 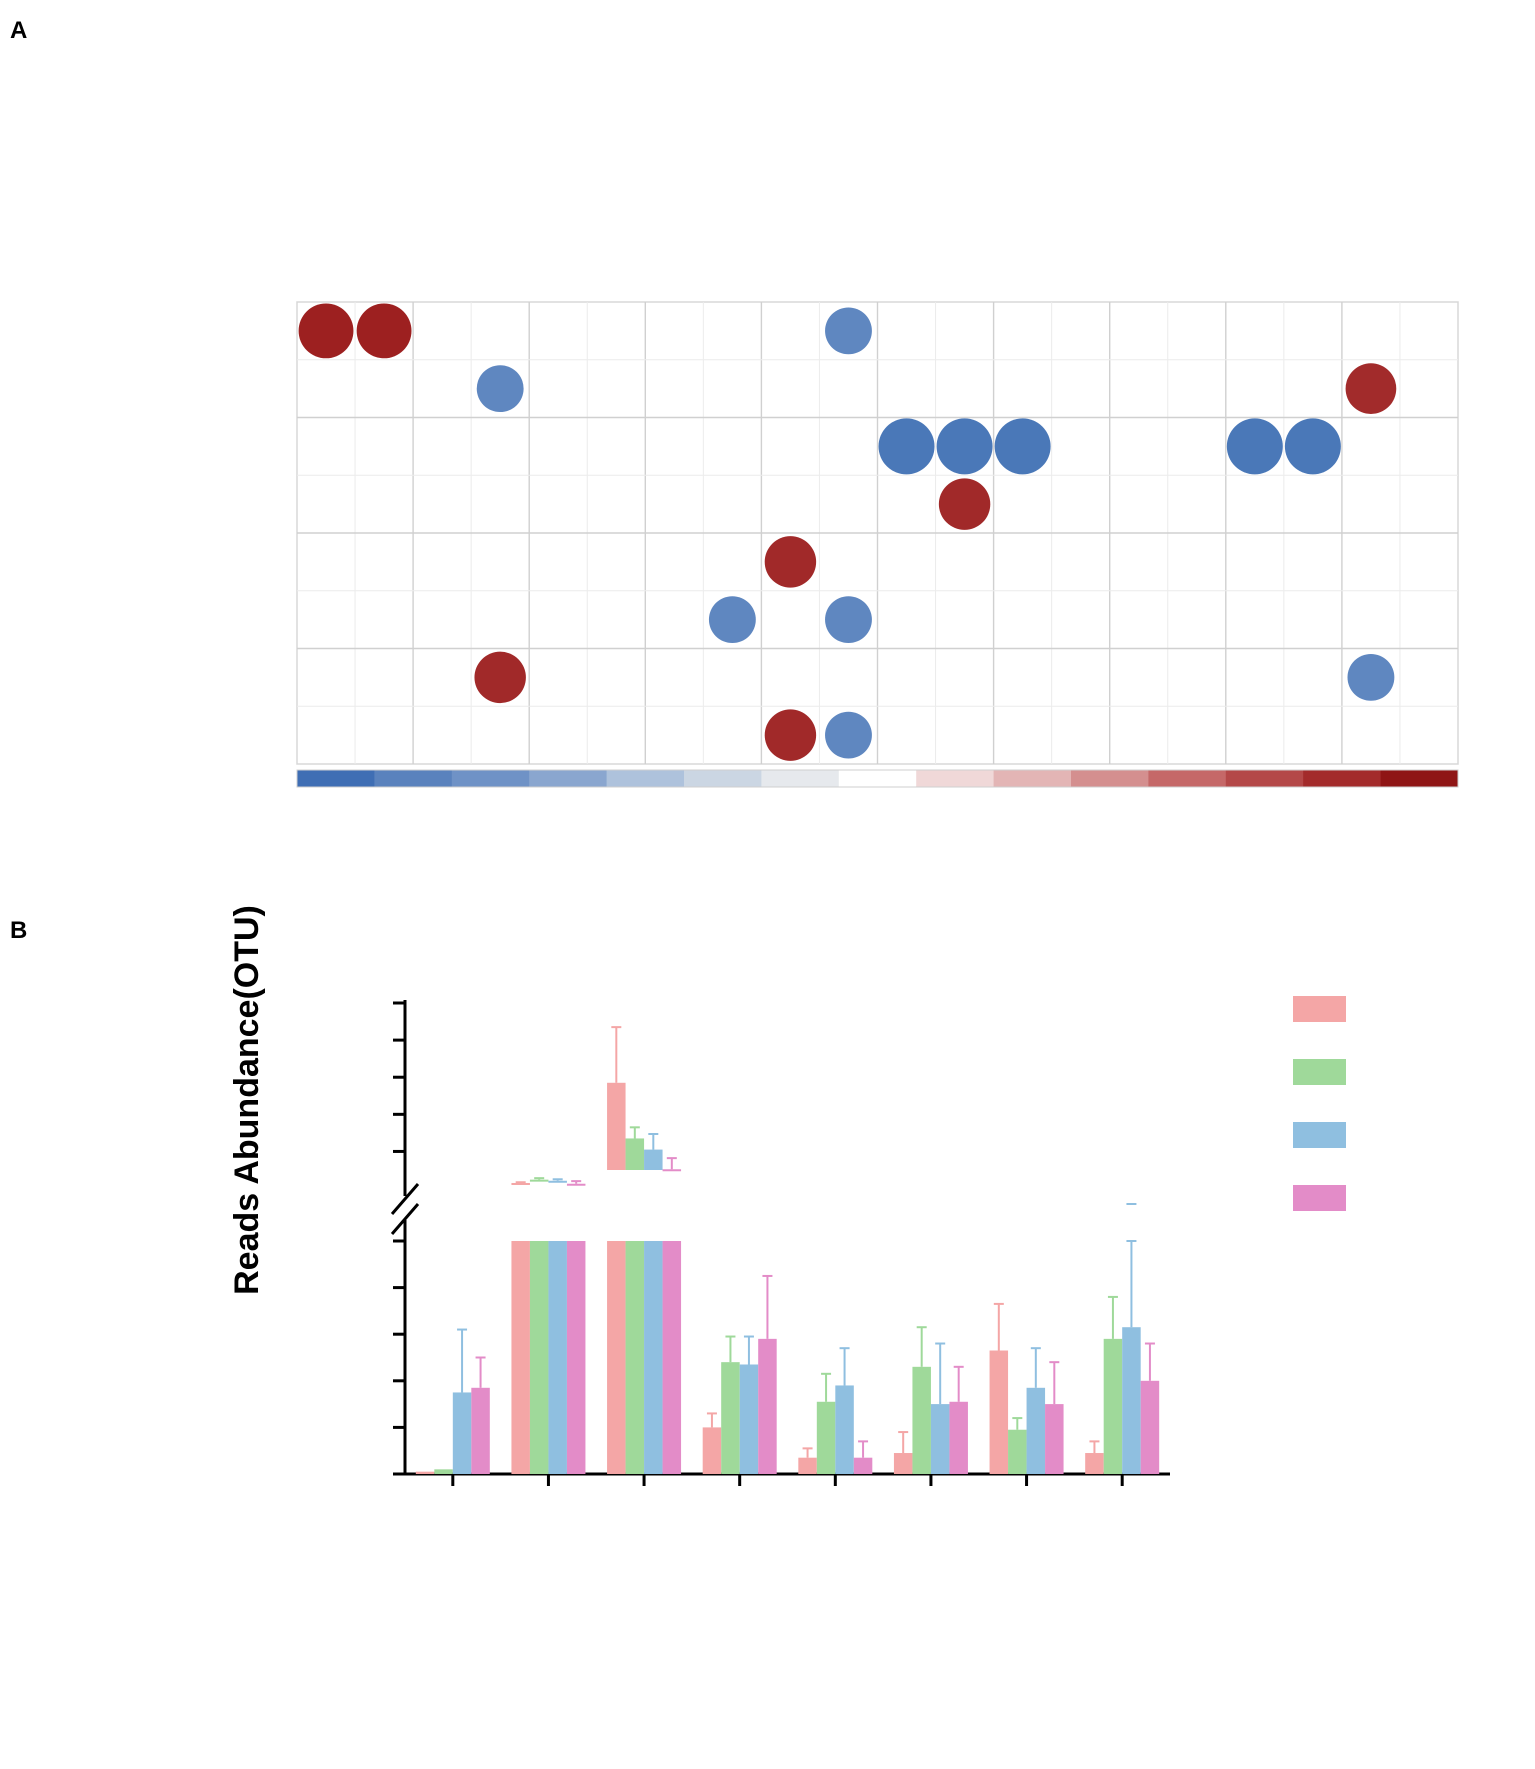 I want to click on y-axis-label: Reads Abundance(OTU), so click(x=247, y=1100).